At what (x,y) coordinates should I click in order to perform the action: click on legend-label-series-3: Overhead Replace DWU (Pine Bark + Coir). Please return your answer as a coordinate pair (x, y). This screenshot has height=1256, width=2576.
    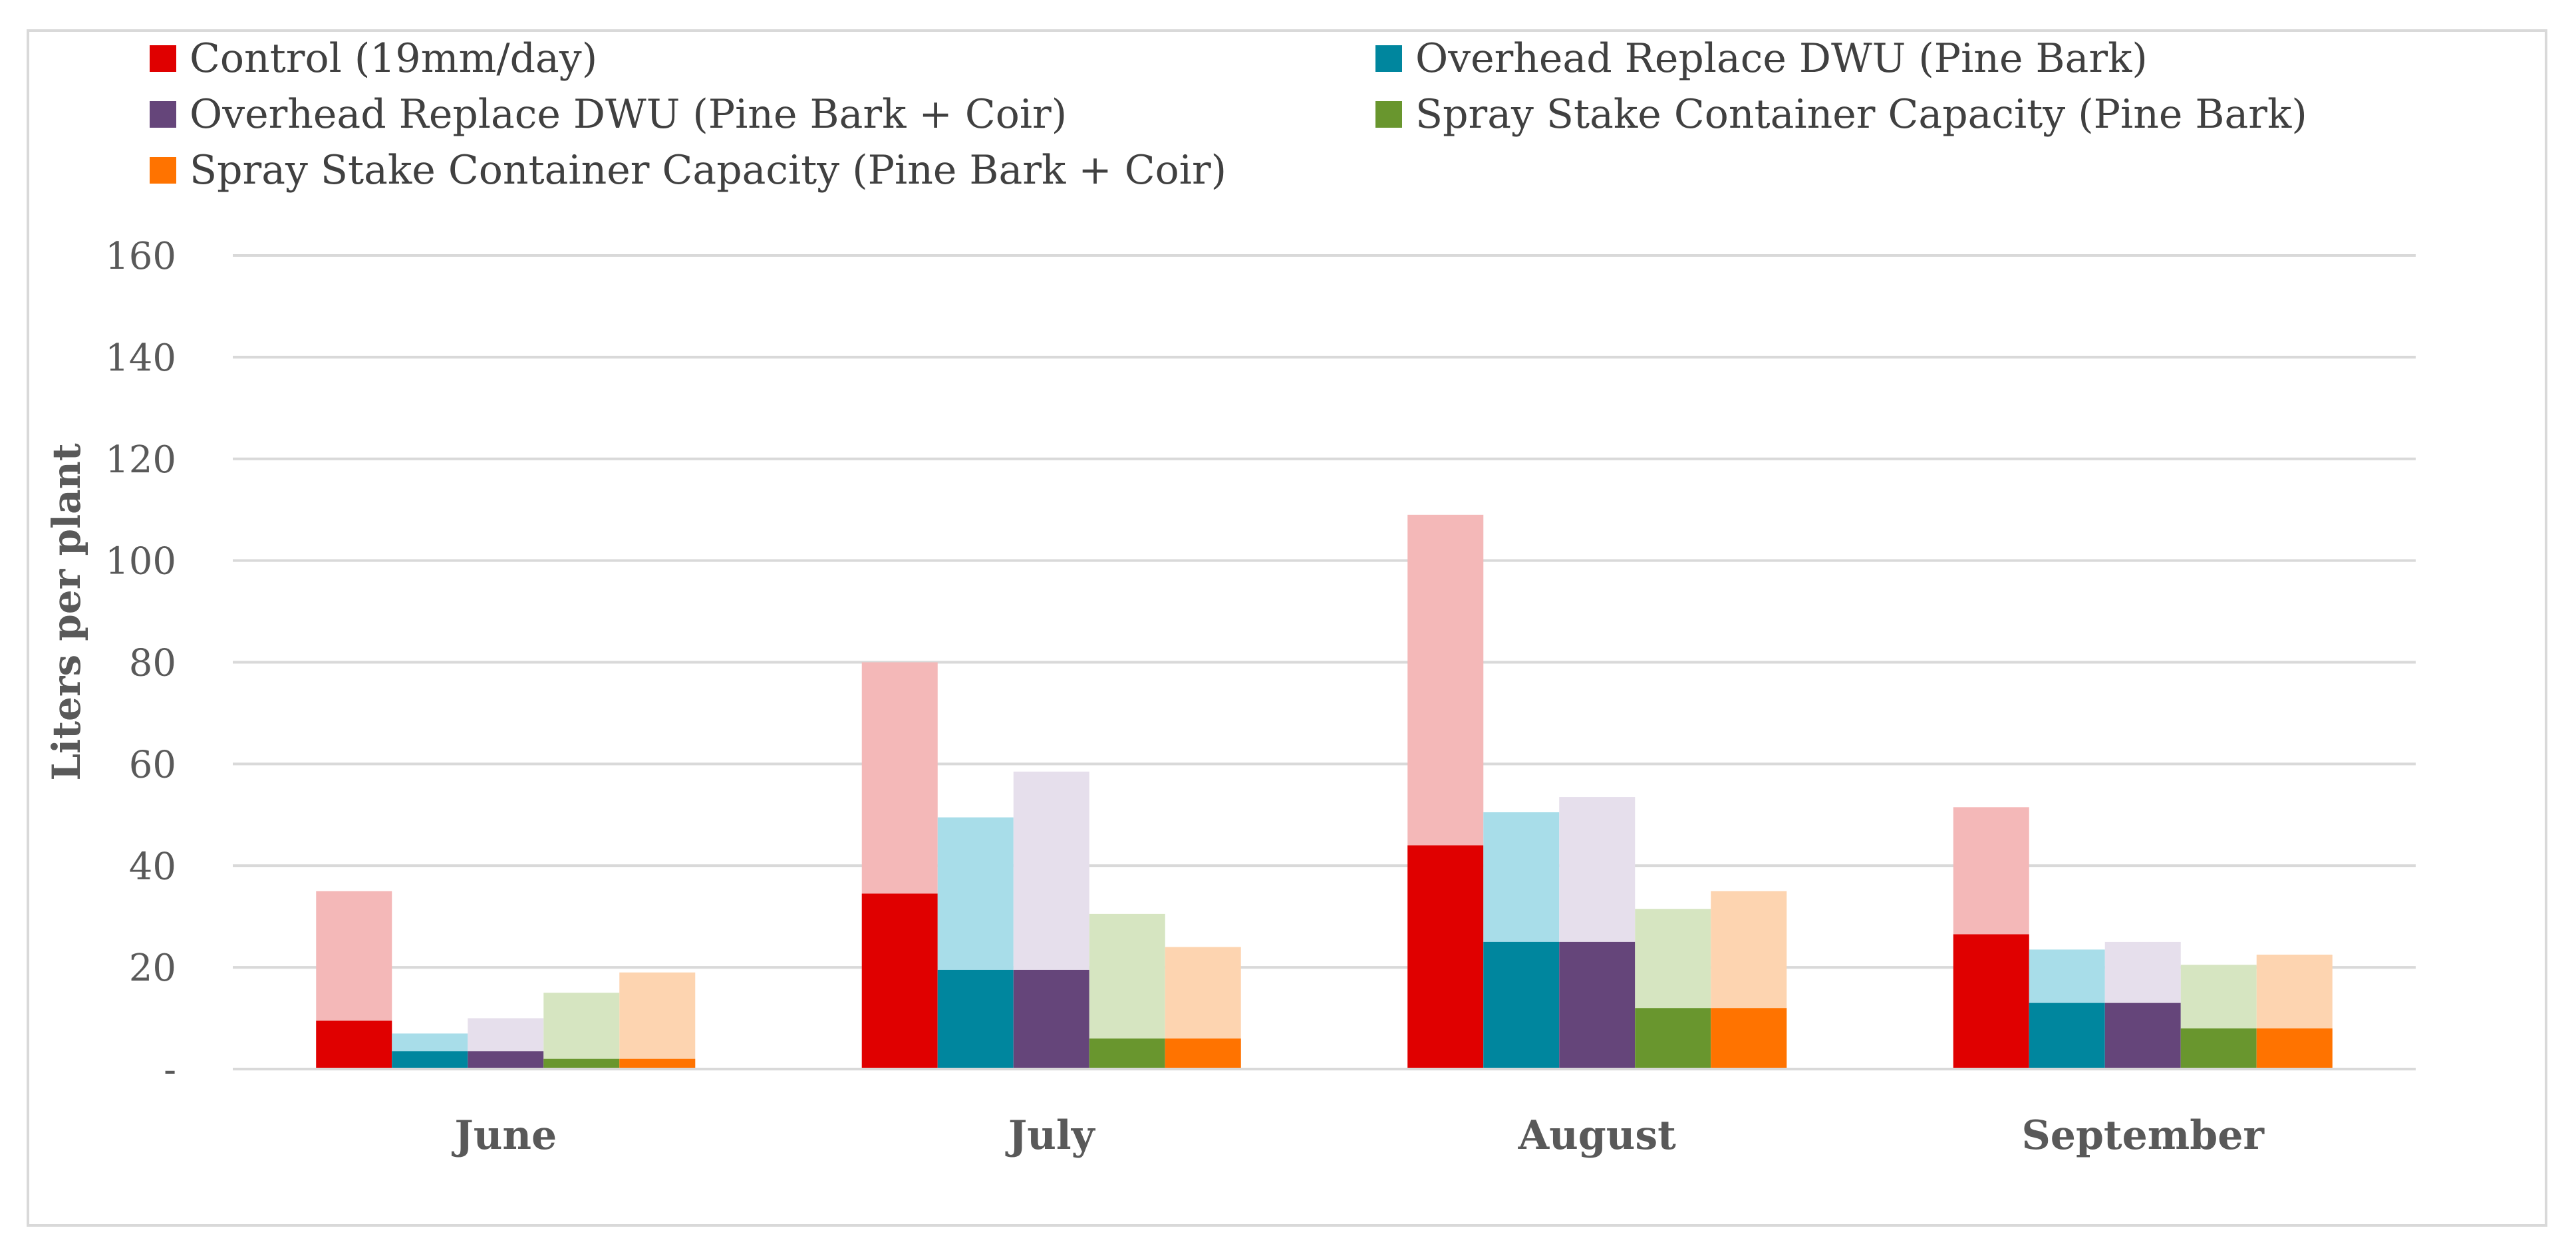
    Looking at the image, I should click on (628, 115).